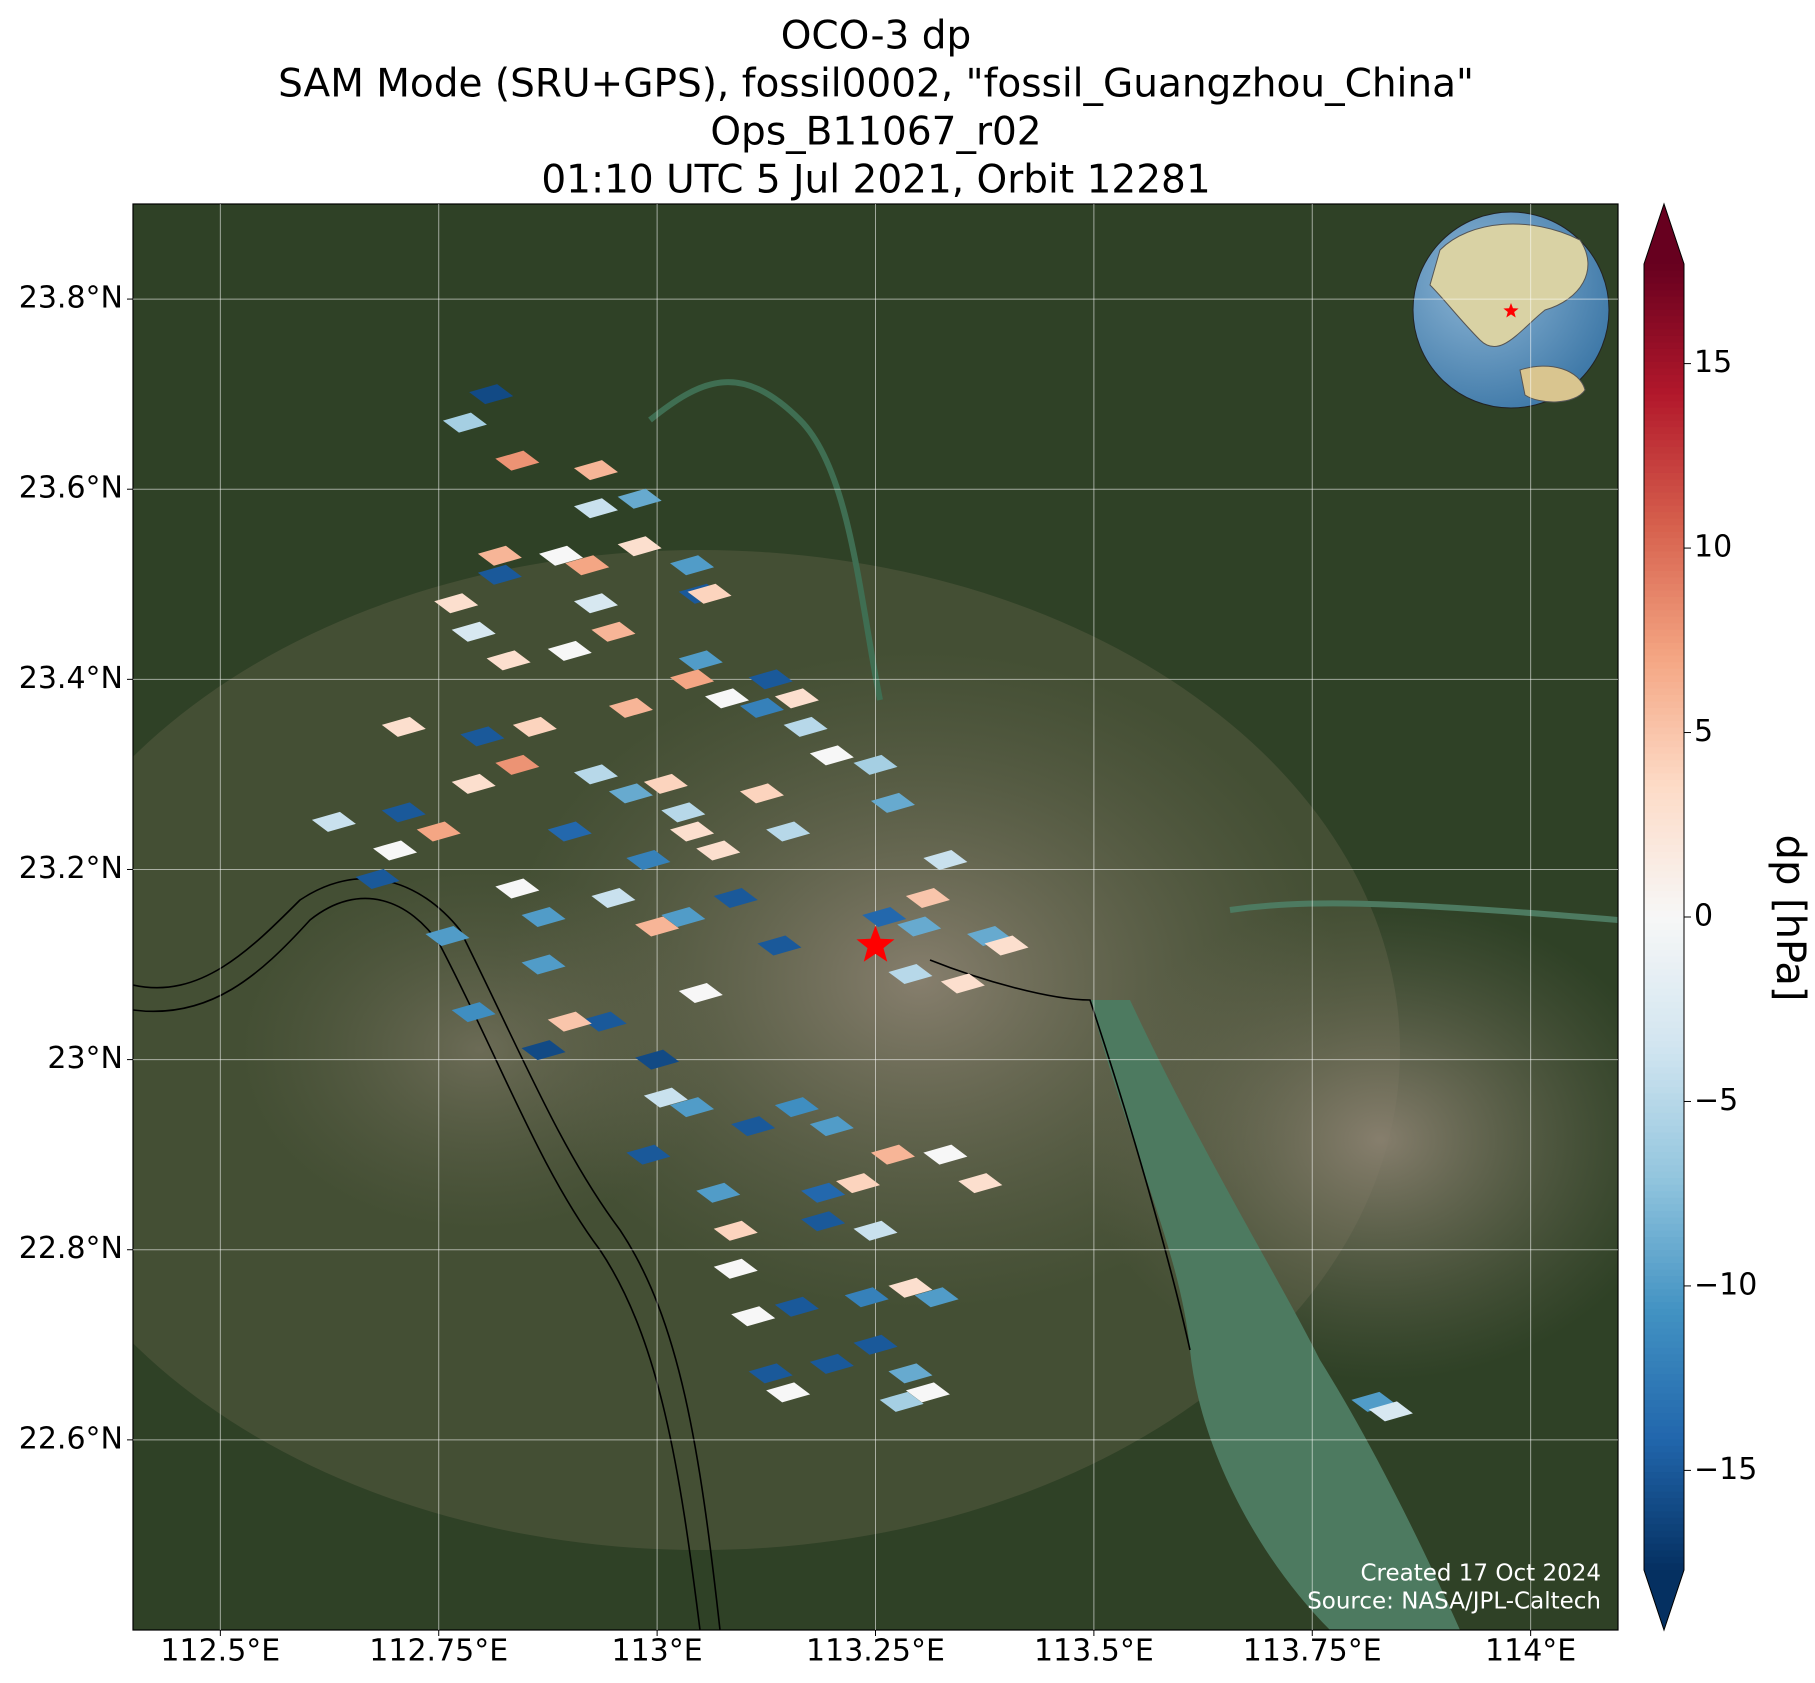  Describe the element at coordinates (1509, 285) in the screenshot. I see `globe-land` at that location.